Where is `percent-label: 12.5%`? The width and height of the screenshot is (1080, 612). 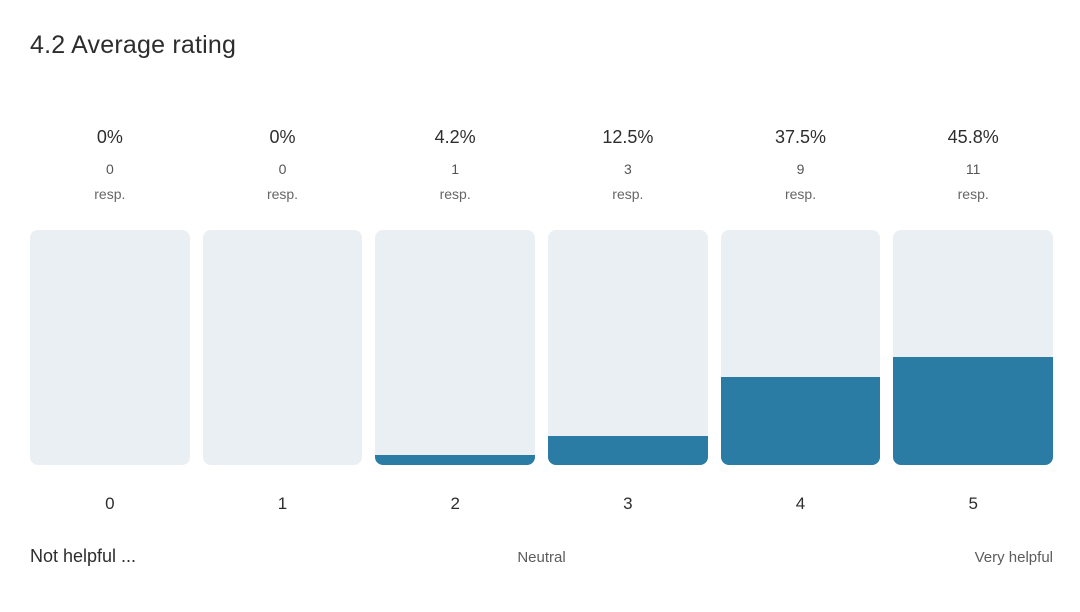
percent-label: 12.5% is located at coordinates (628, 137).